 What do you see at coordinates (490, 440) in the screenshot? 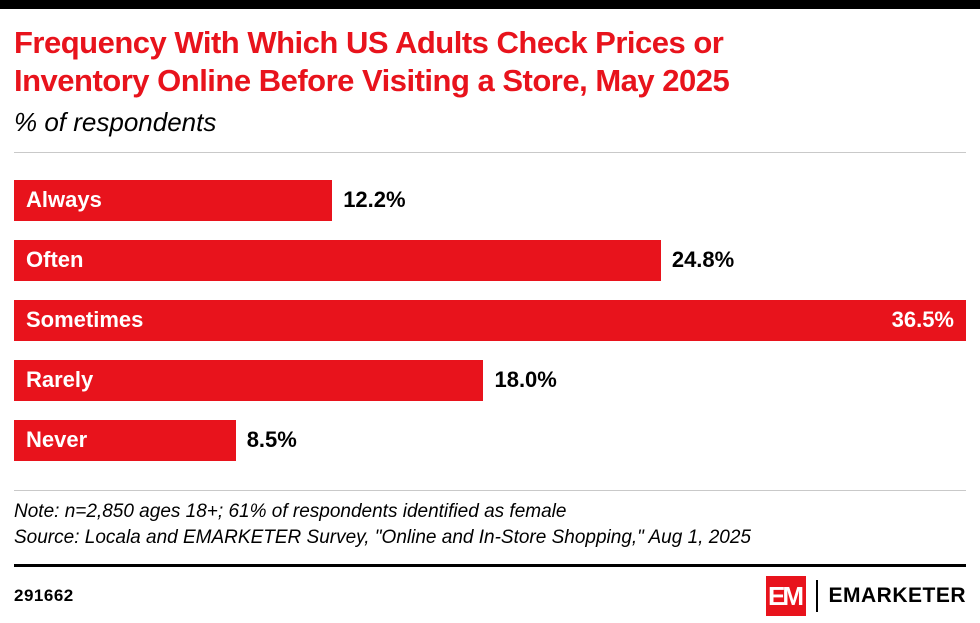
I see `bar-row: Never 8.5%` at bounding box center [490, 440].